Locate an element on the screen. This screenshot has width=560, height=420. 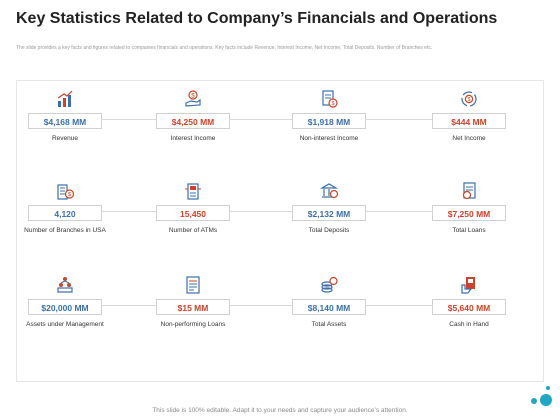
stat-value: $20,000 MM is located at coordinates (65, 307).